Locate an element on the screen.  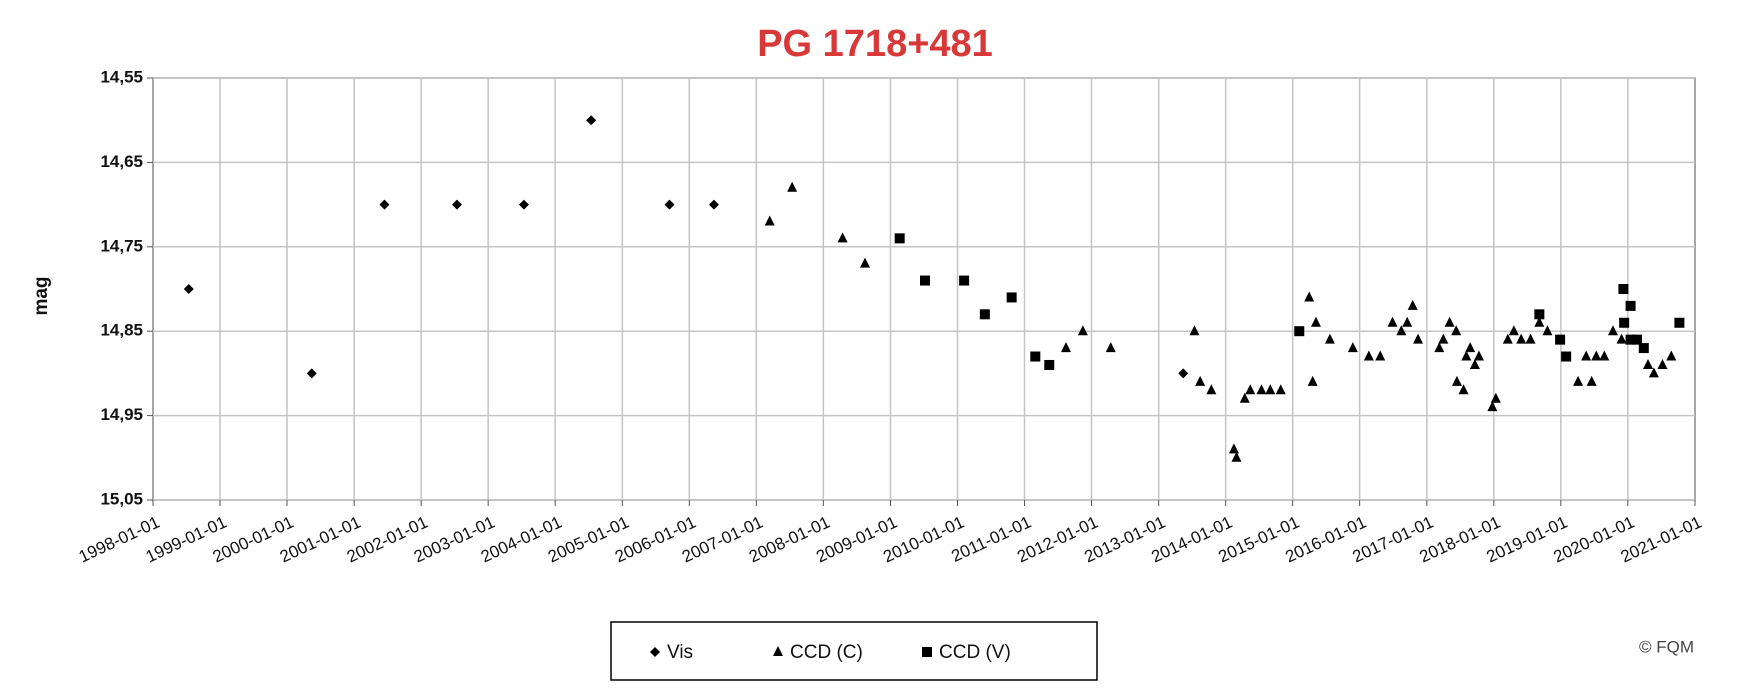
y-tick-label: 14,75 is located at coordinates (121, 245).